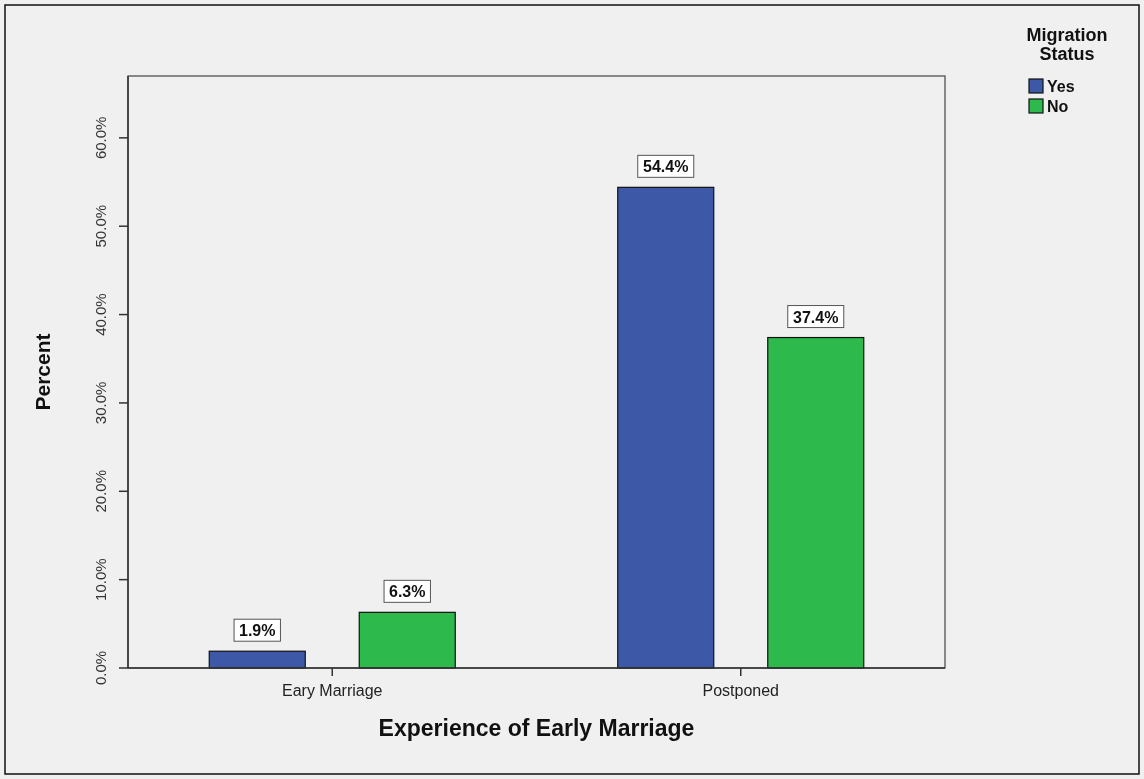 This screenshot has height=779, width=1144. Describe the element at coordinates (741, 690) in the screenshot. I see `x-tick-label: Postponed` at that location.